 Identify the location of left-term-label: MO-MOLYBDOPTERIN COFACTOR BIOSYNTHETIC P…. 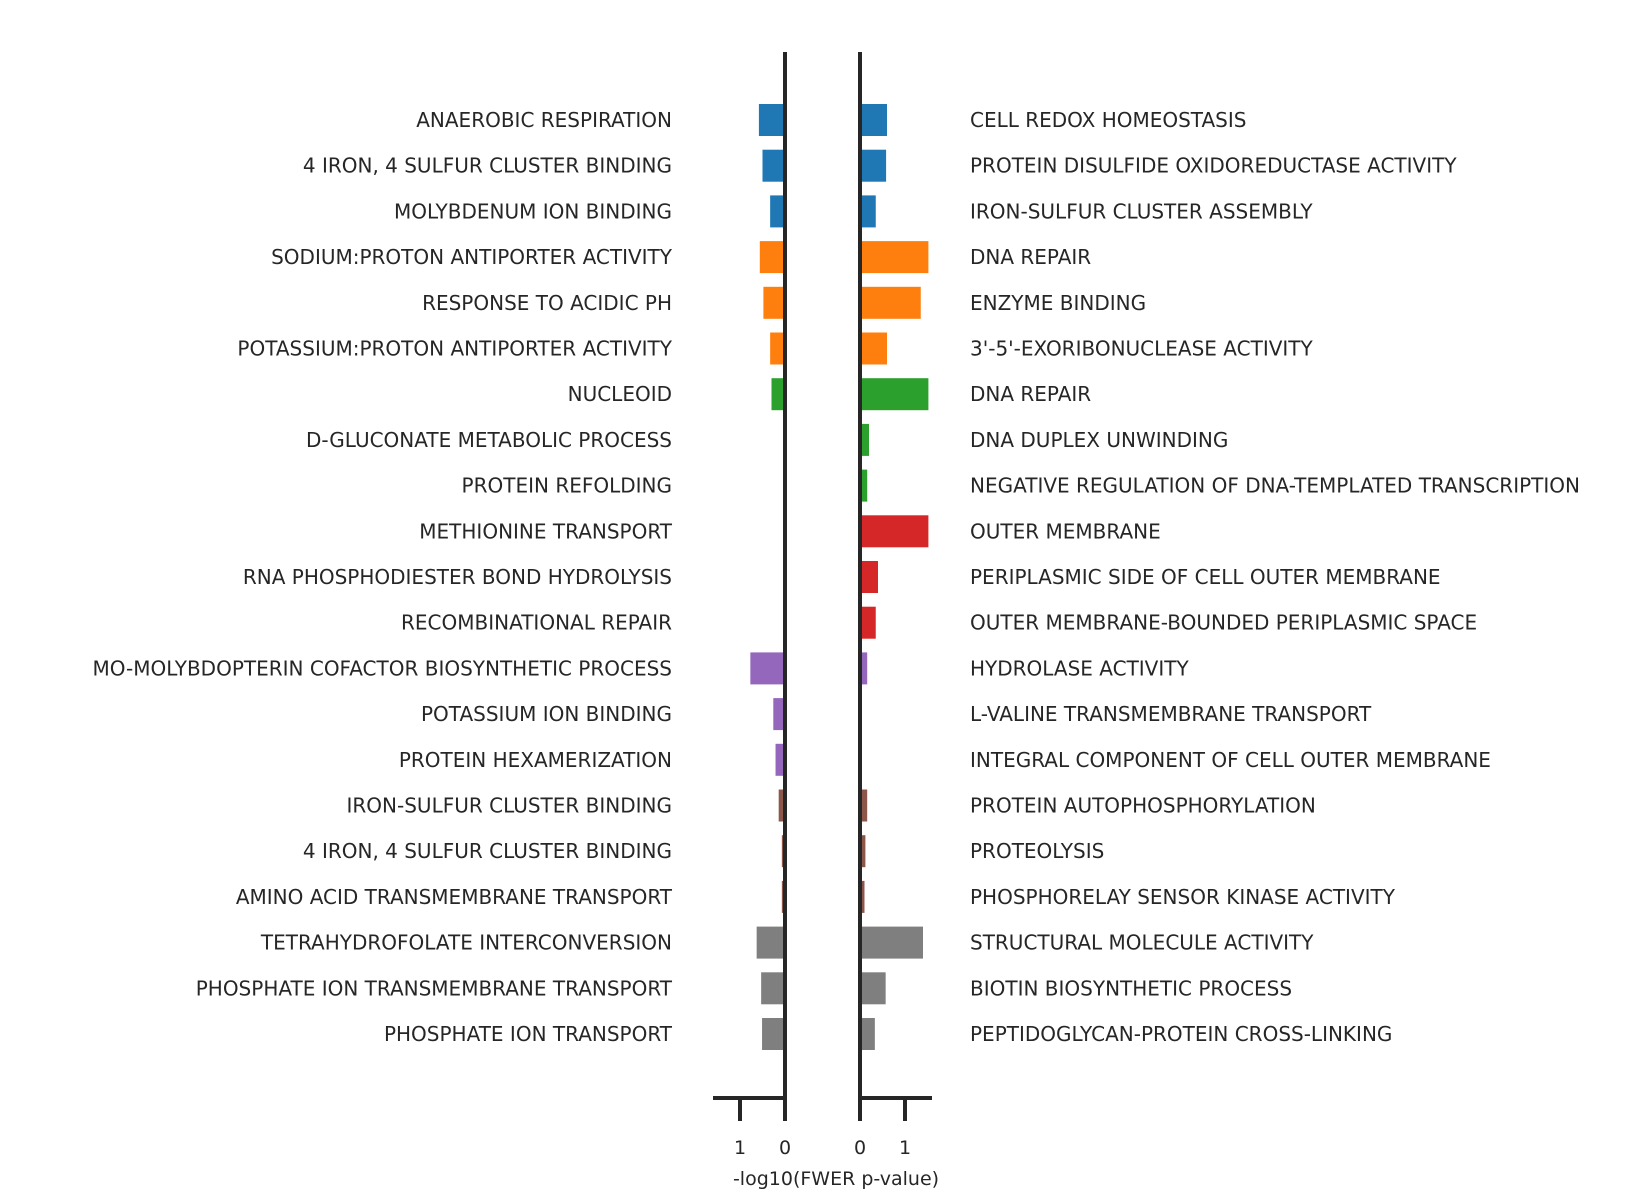
(382, 668).